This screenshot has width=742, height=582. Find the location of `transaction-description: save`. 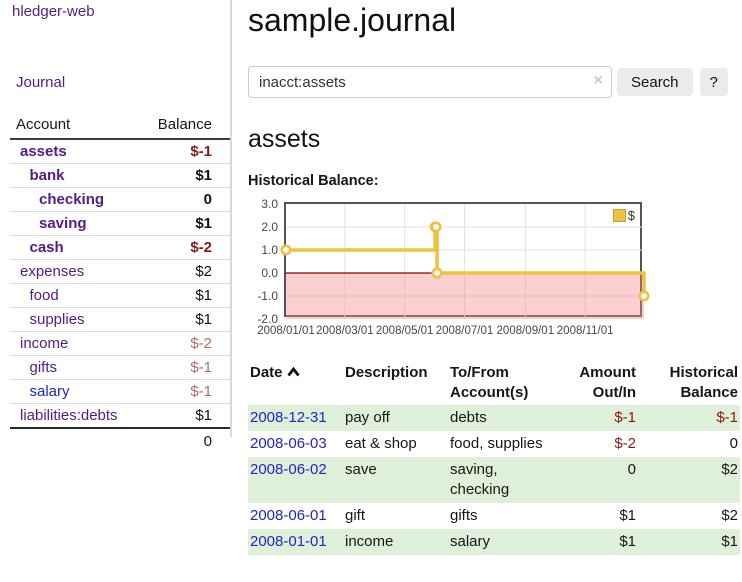

transaction-description: save is located at coordinates (361, 469).